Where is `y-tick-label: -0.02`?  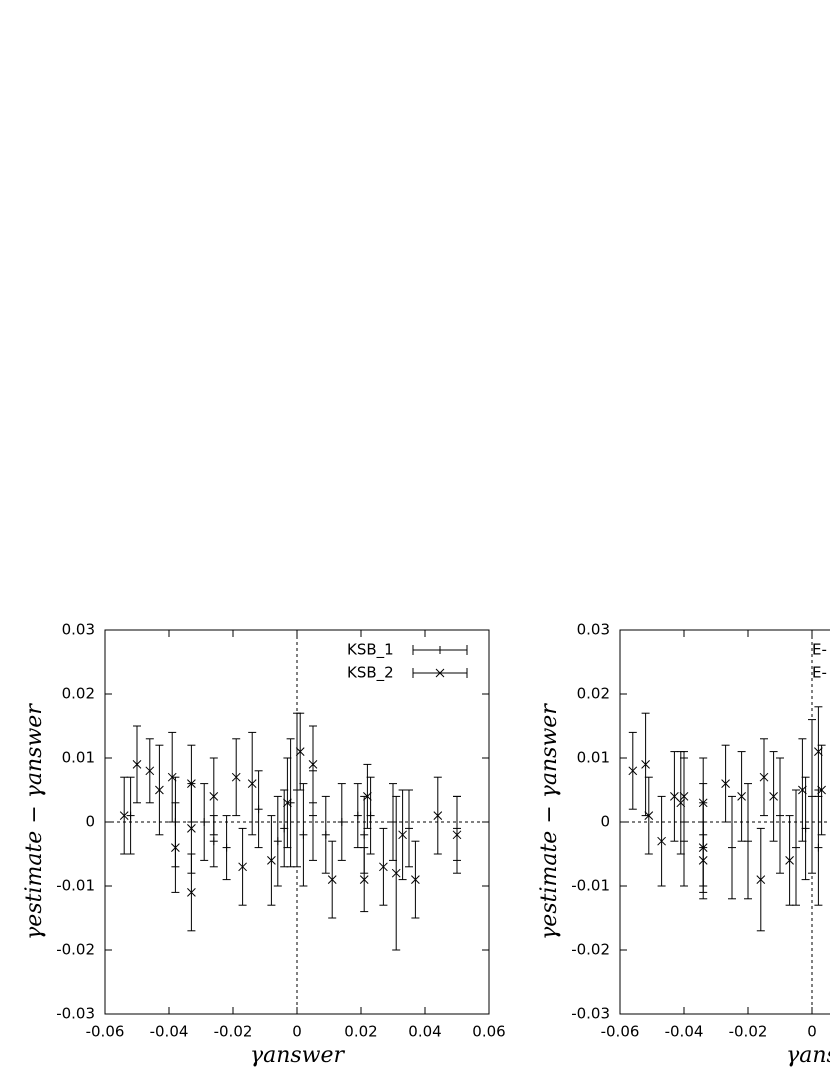
y-tick-label: -0.02 is located at coordinates (75, 950).